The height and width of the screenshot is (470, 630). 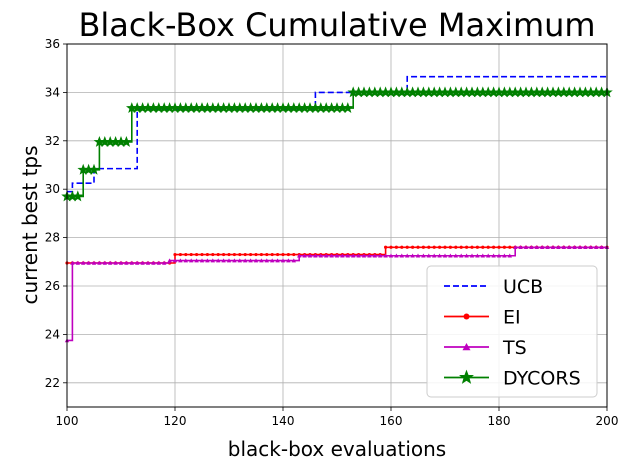 I want to click on x-tick-label: 120, so click(x=175, y=421).